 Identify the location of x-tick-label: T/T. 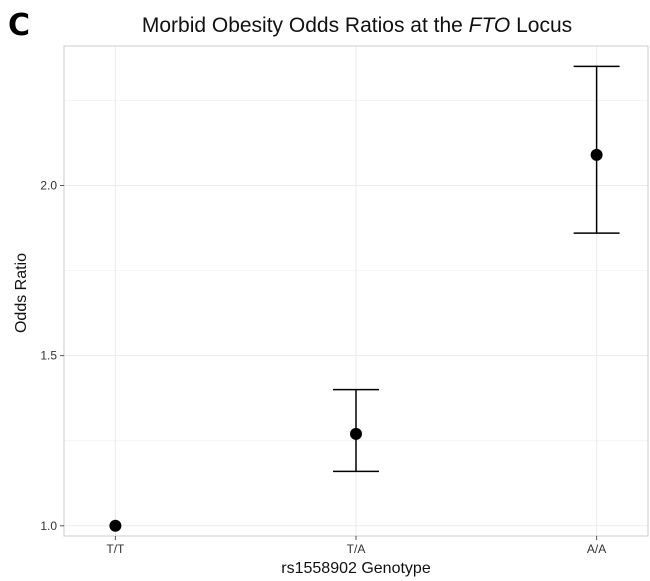
(115, 549).